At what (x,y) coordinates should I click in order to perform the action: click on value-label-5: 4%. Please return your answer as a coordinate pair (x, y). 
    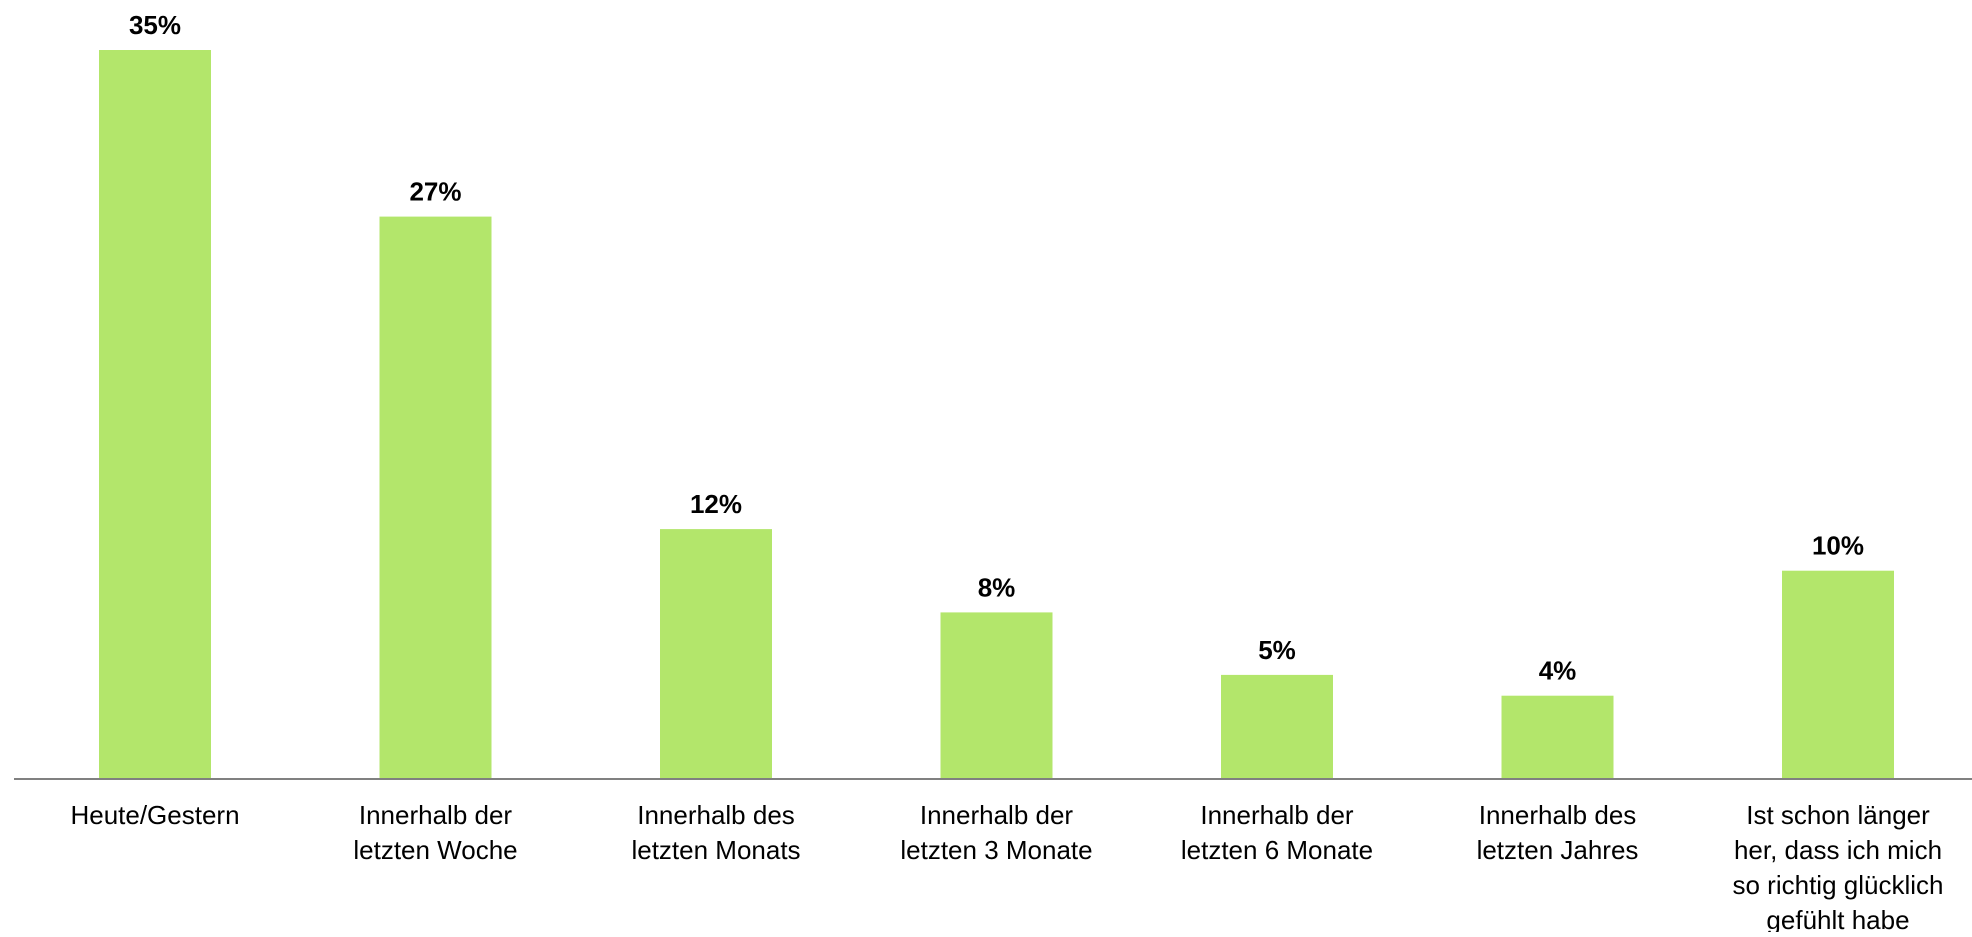
    Looking at the image, I should click on (1558, 671).